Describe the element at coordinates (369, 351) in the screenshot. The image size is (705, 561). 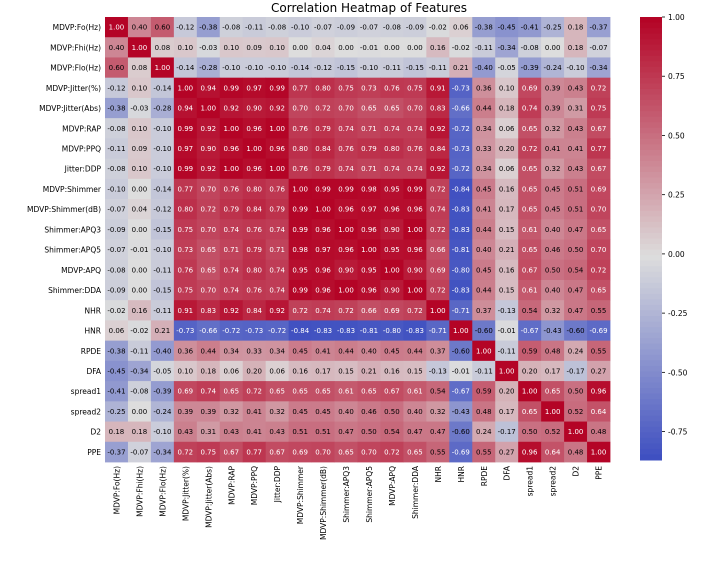
I see `heatmap-cell-value: 0.40` at that location.